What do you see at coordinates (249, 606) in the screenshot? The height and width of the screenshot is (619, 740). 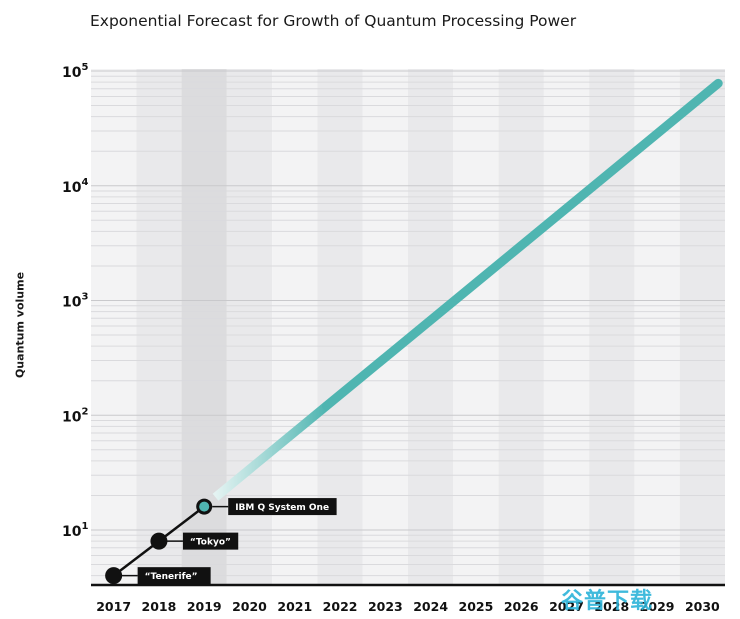 I see `x-tick-label: 2020` at bounding box center [249, 606].